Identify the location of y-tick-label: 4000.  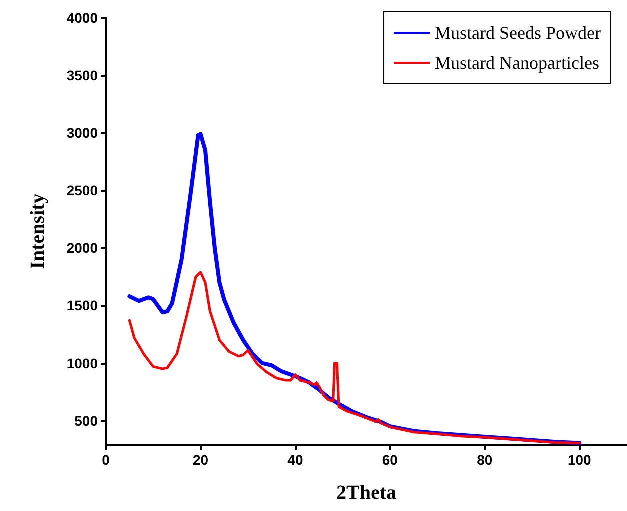
(82, 18).